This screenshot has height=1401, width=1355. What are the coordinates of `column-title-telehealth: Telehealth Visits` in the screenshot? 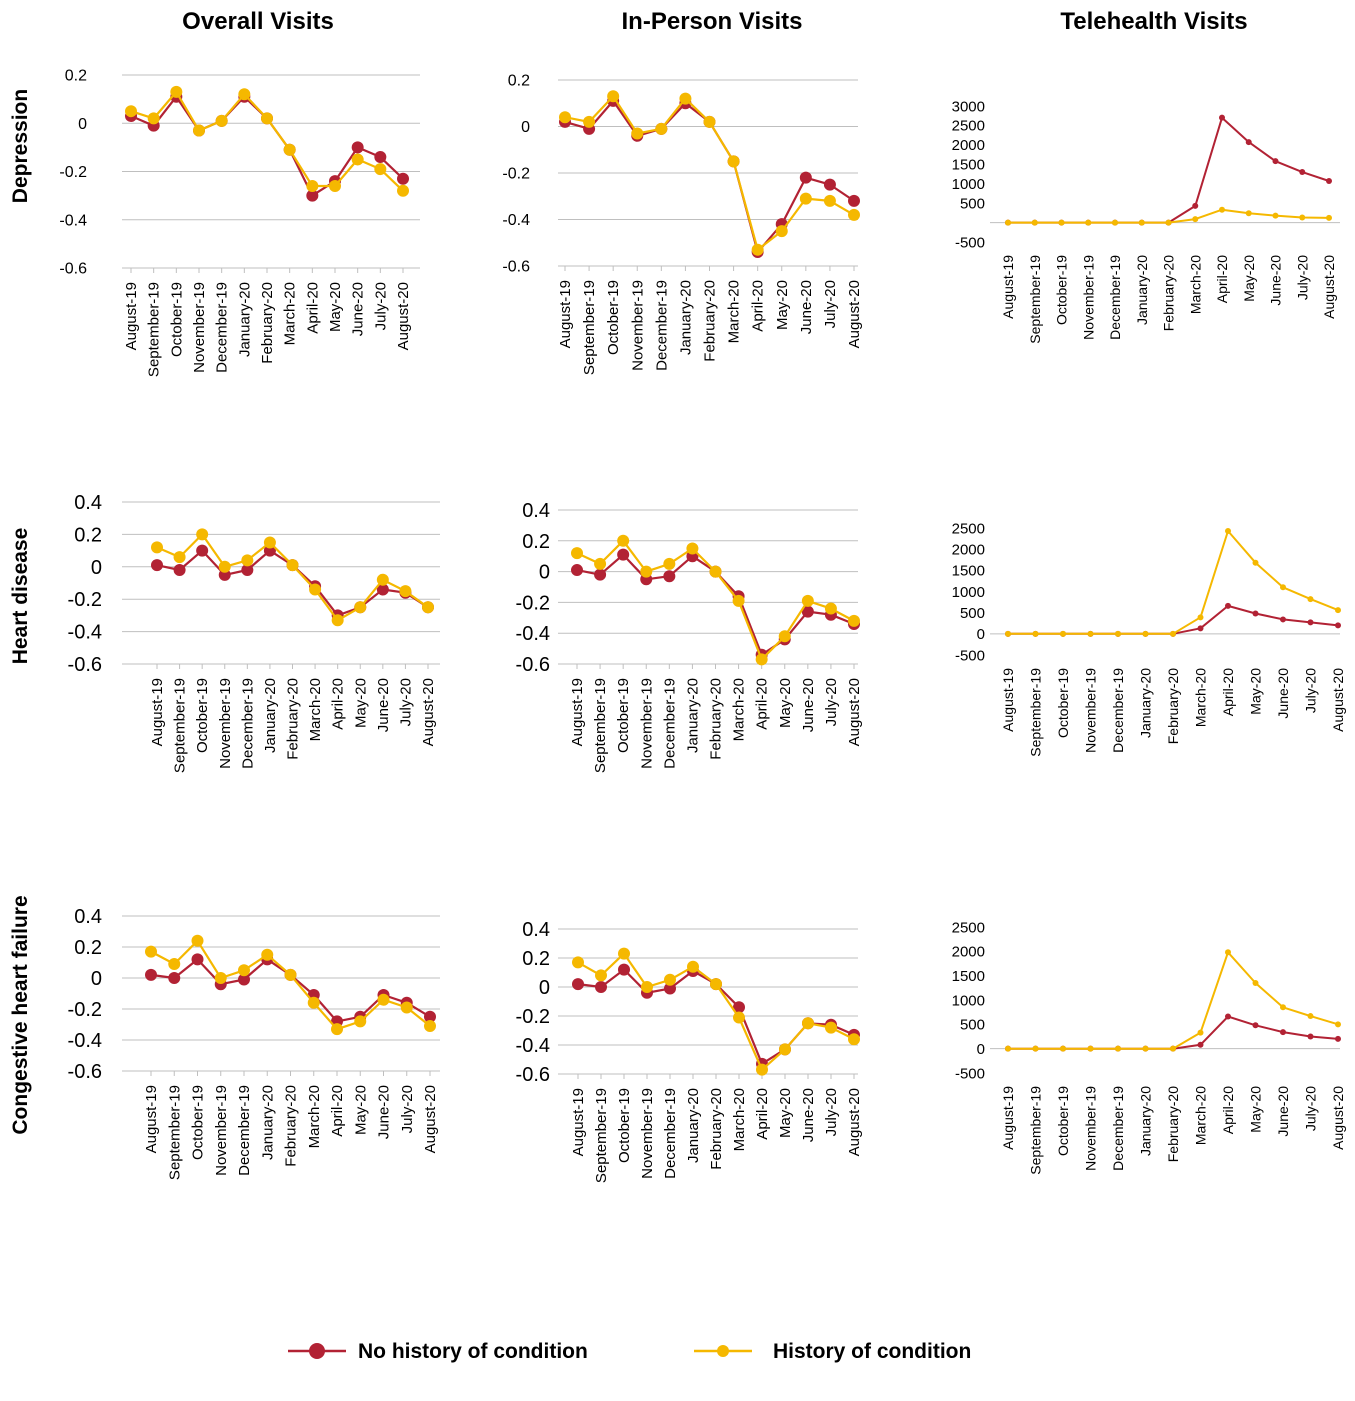 It's located at (1153, 21).